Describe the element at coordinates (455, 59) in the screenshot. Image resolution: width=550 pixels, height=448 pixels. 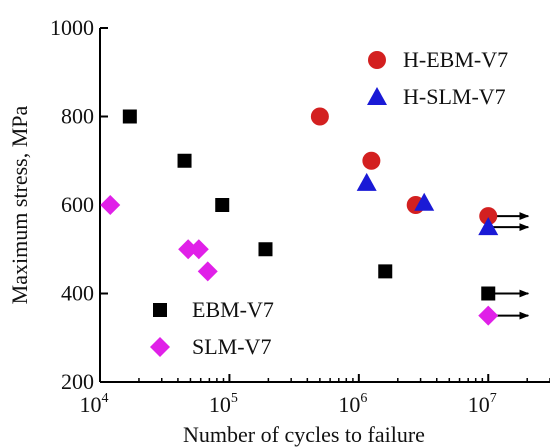
I see `legend-label: H-EBM-V7` at that location.